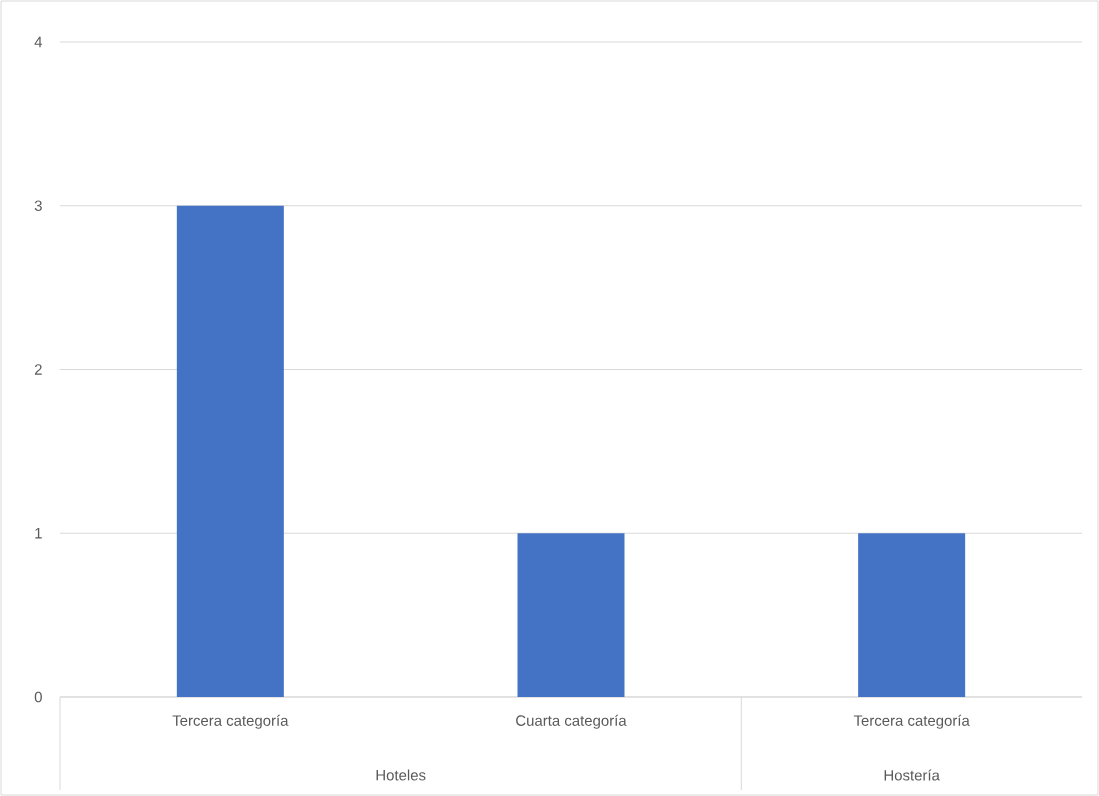  Describe the element at coordinates (38, 369) in the screenshot. I see `y-tick-label: 2` at that location.